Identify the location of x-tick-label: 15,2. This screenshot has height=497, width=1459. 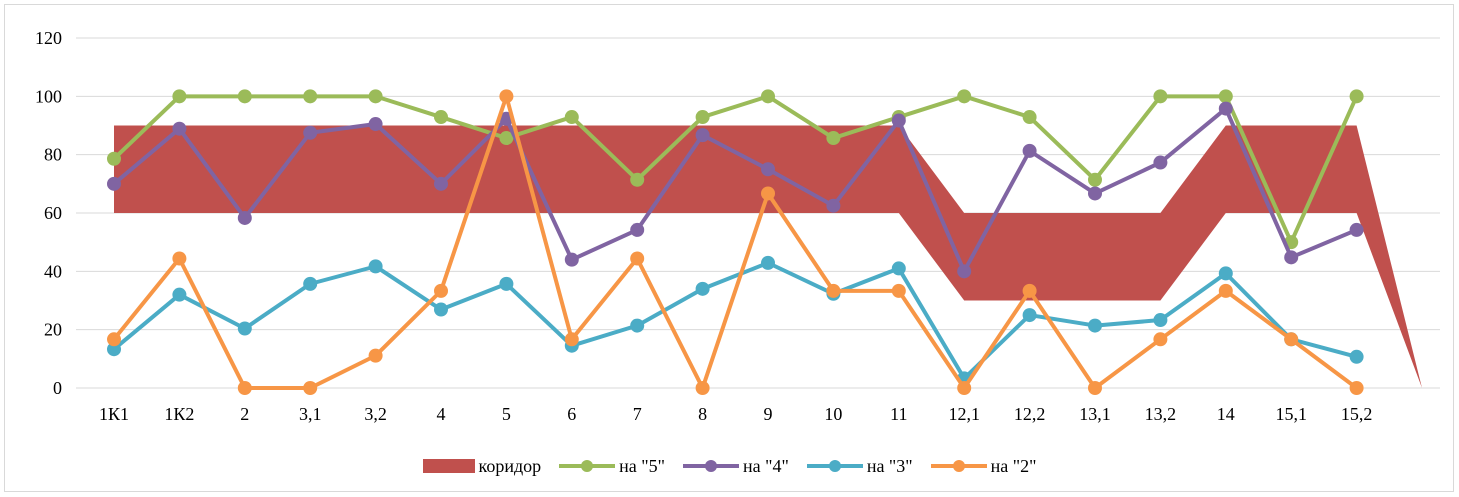
(1357, 414).